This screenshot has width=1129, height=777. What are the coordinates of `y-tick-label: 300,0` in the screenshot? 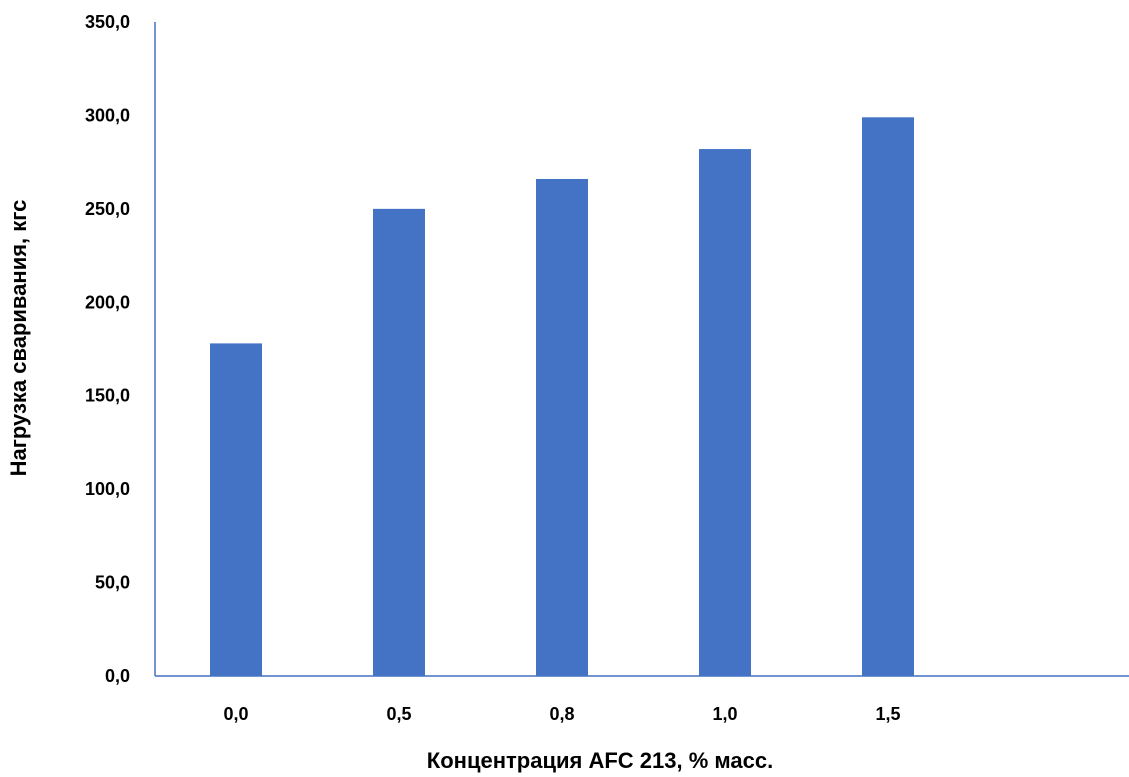 It's located at (107, 115).